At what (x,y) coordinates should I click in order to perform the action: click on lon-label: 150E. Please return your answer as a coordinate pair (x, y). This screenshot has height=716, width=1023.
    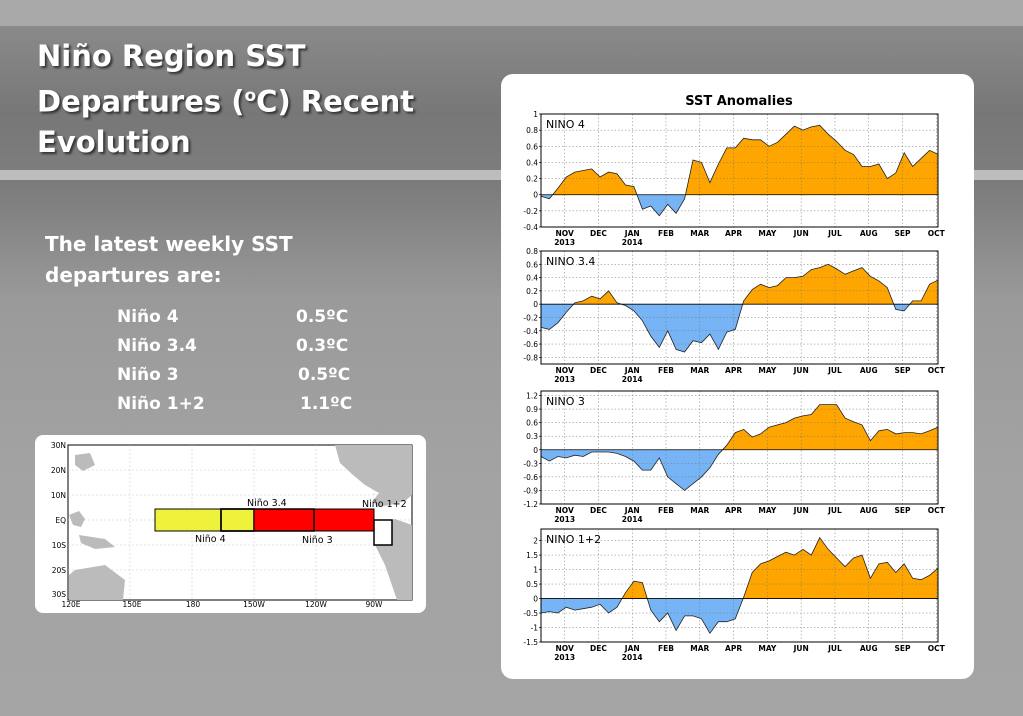
    Looking at the image, I should click on (131, 604).